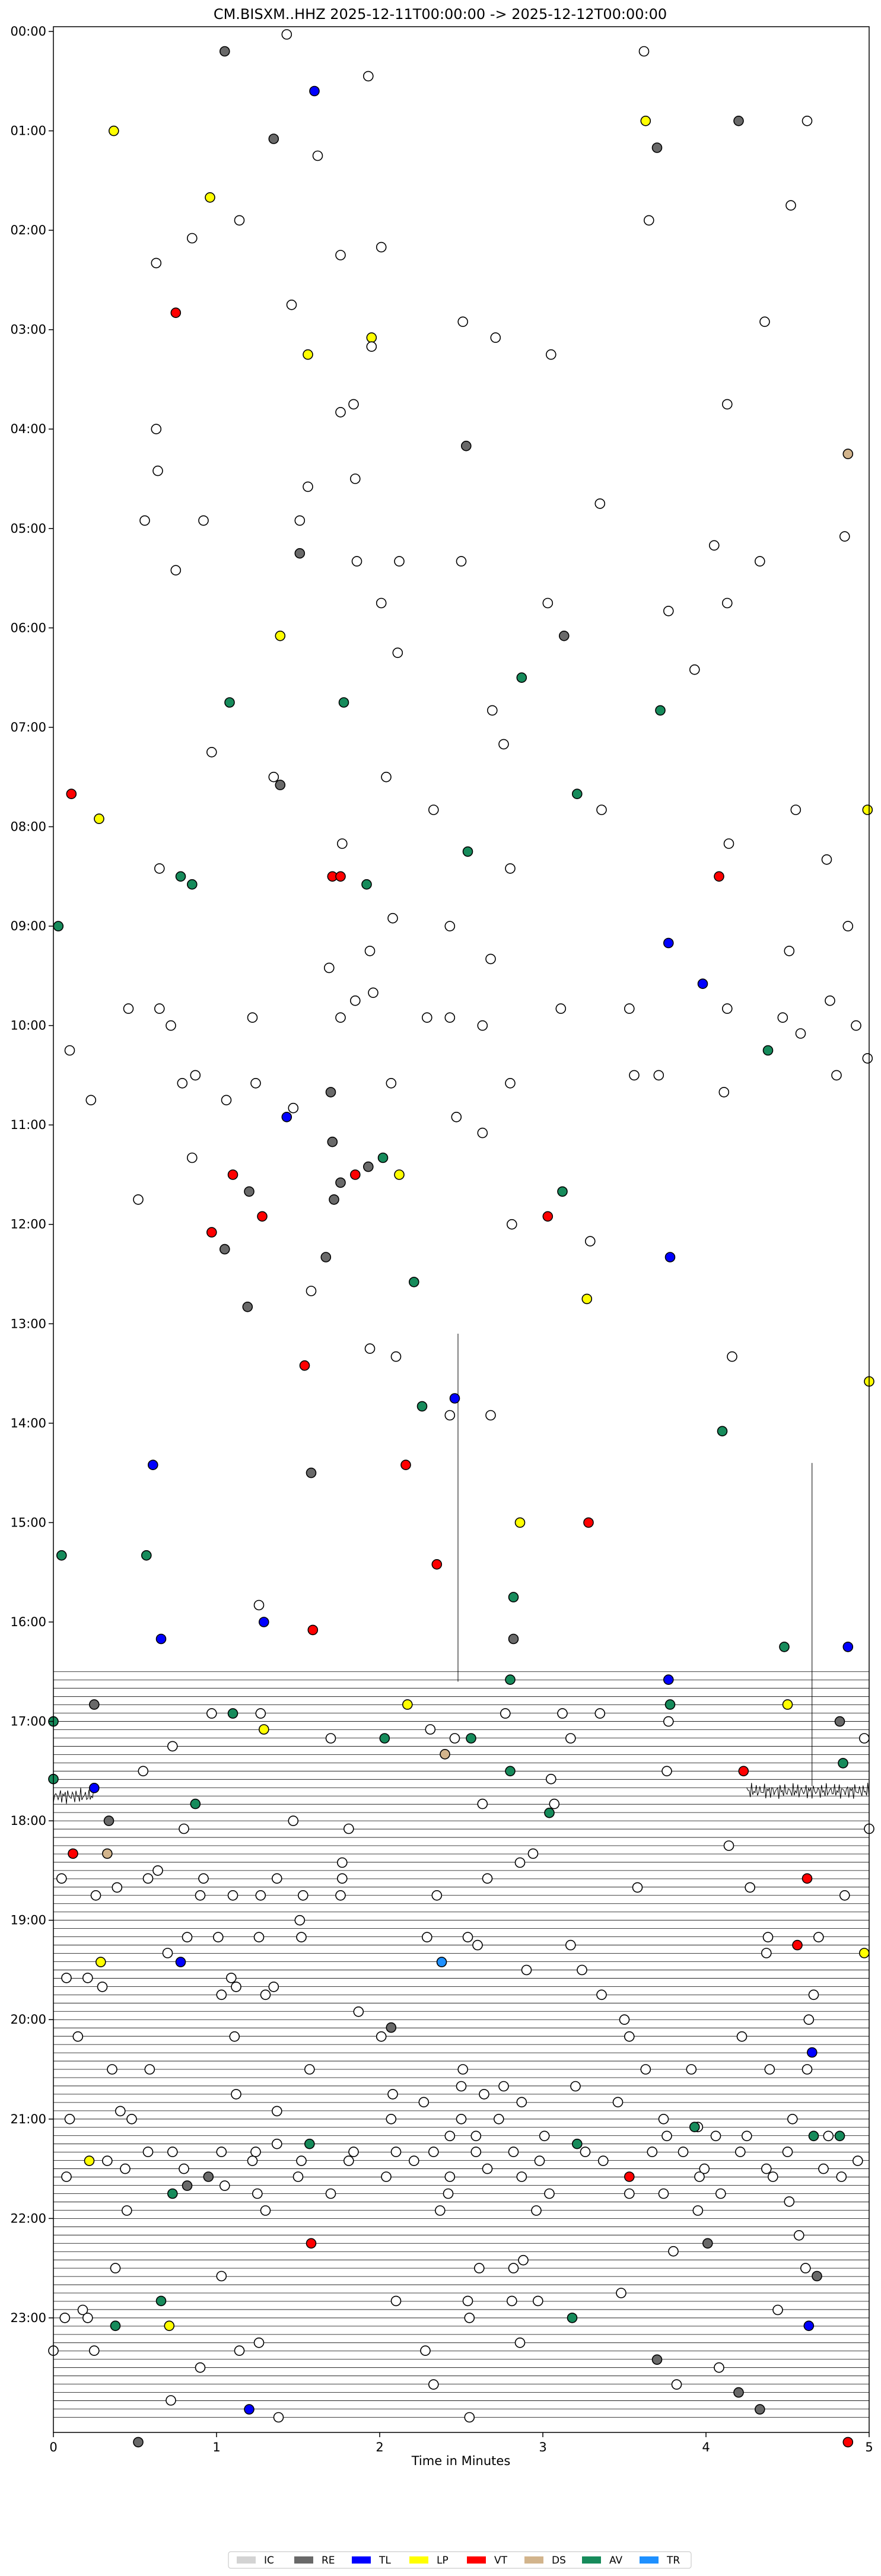 This screenshot has height=2576, width=881. What do you see at coordinates (28, 2318) in the screenshot?
I see `y-tick-label: 23:00` at bounding box center [28, 2318].